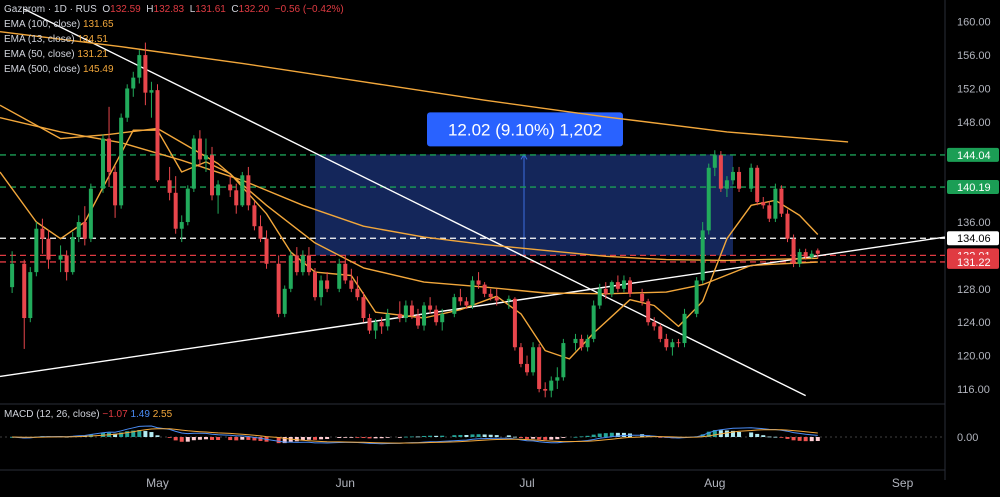  What do you see at coordinates (92, 54) in the screenshot?
I see `indicator-value: 131.21` at bounding box center [92, 54].